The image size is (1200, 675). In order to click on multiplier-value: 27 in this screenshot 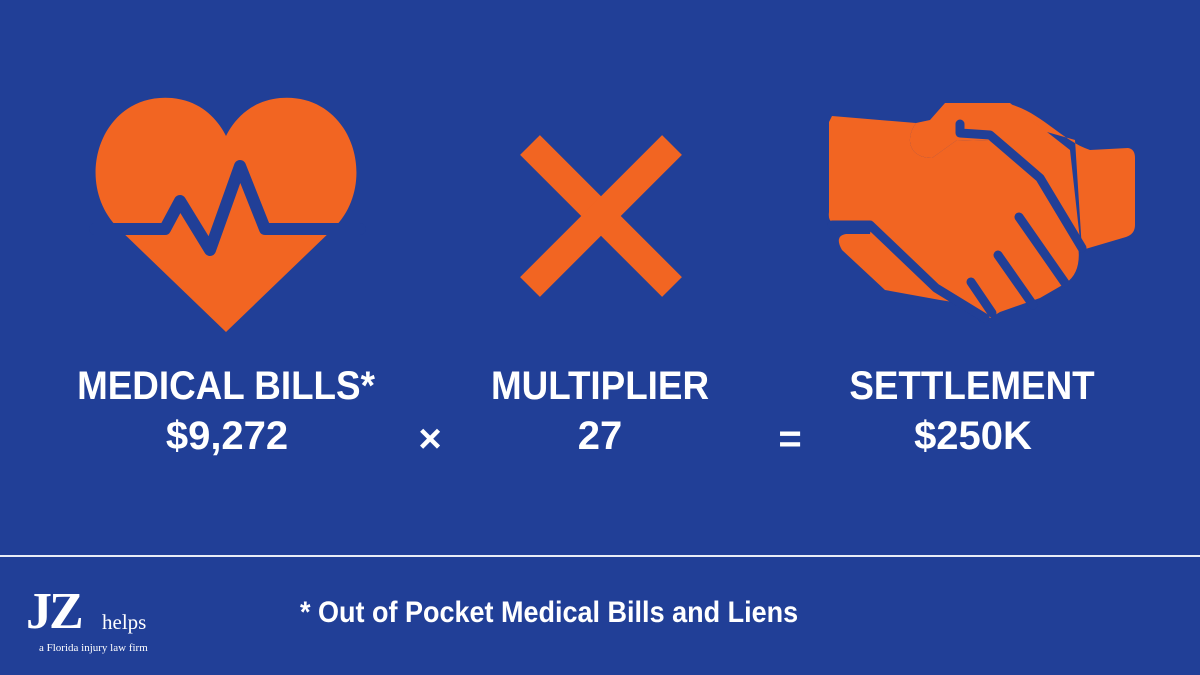, I will do `click(600, 436)`.